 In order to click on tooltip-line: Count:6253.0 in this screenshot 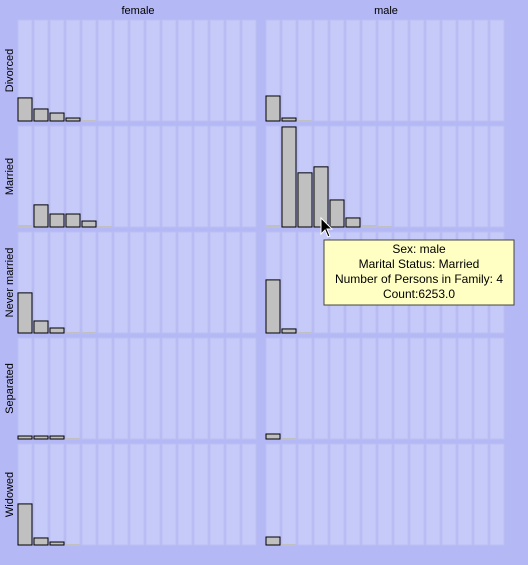, I will do `click(419, 294)`.